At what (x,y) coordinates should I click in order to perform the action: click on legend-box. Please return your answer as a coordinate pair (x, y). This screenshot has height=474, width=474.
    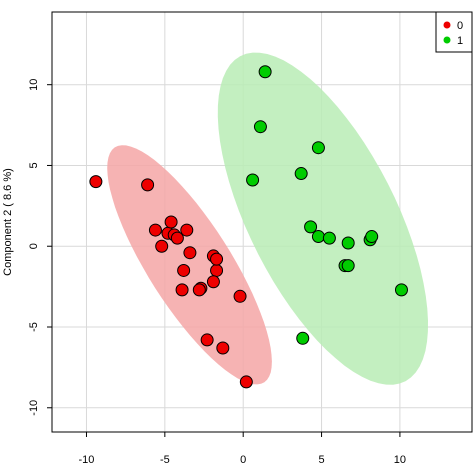
    Looking at the image, I should click on (454, 32).